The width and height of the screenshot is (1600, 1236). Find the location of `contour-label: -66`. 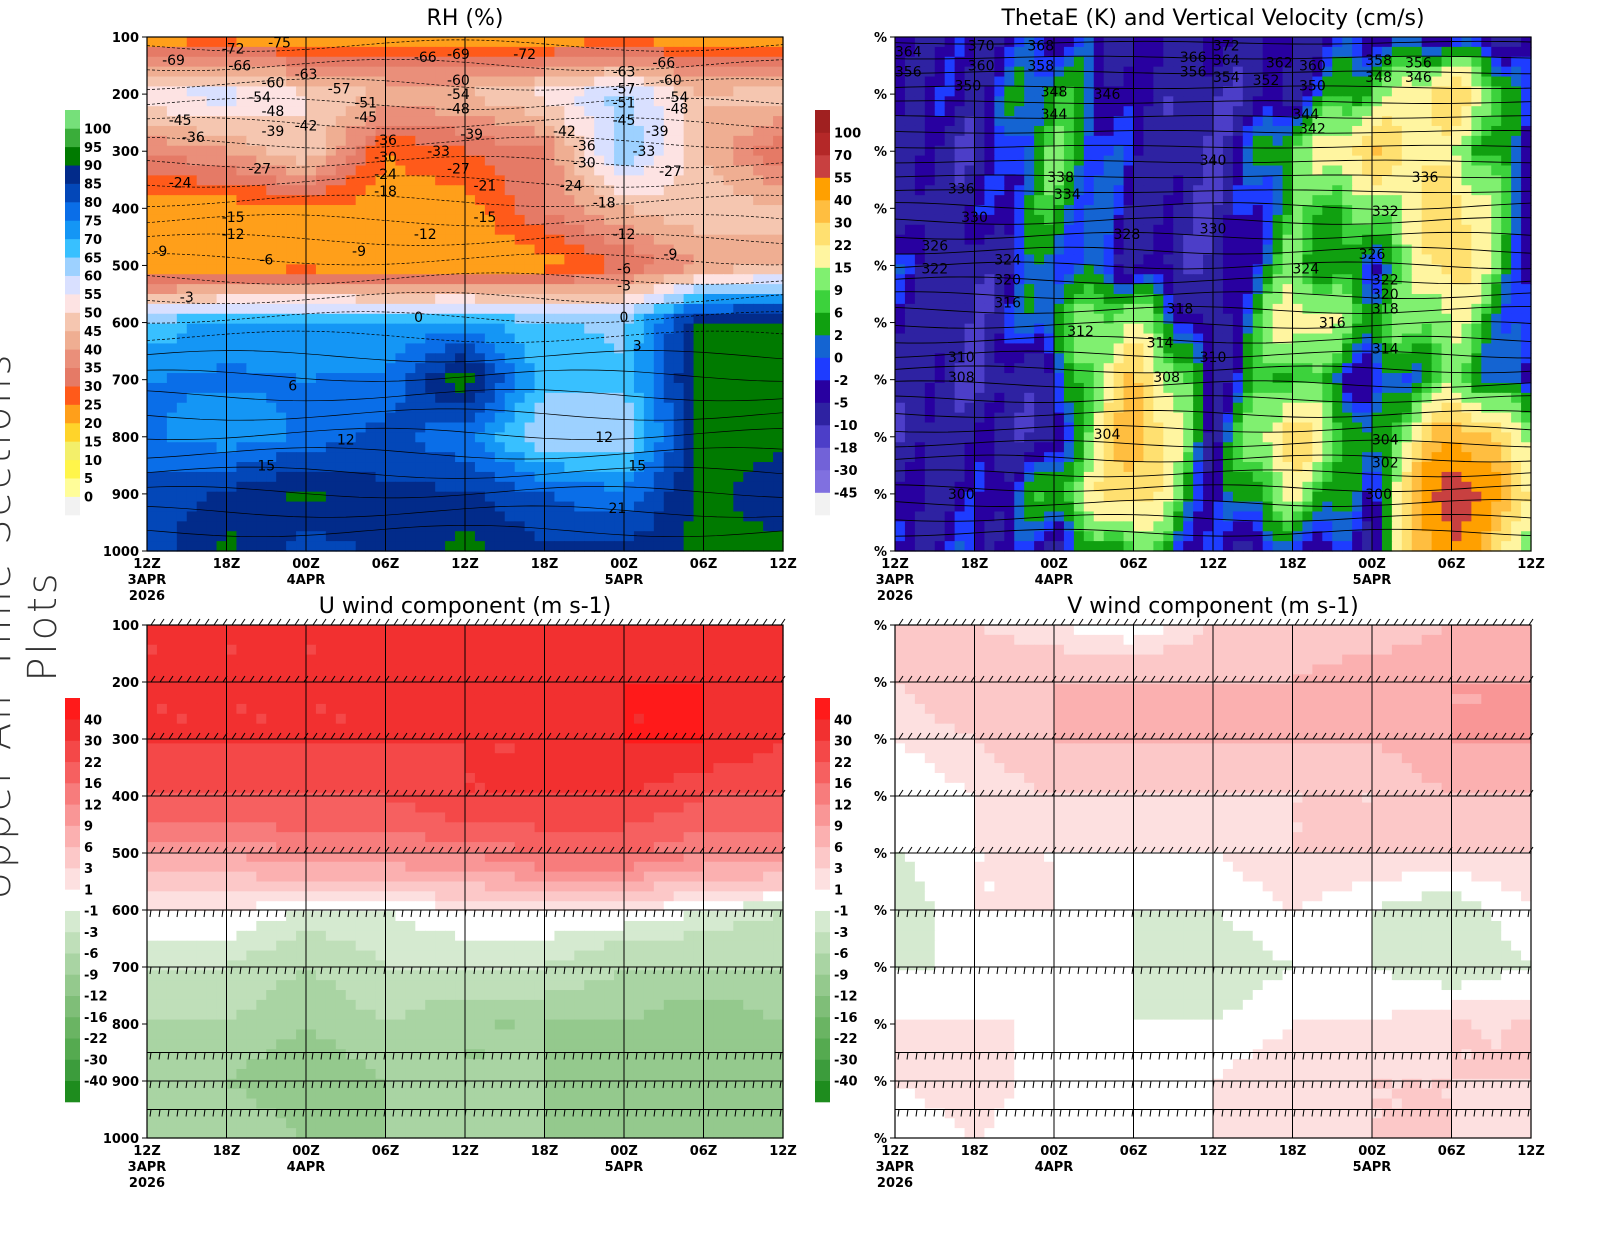

contour-label: -66 is located at coordinates (425, 58).